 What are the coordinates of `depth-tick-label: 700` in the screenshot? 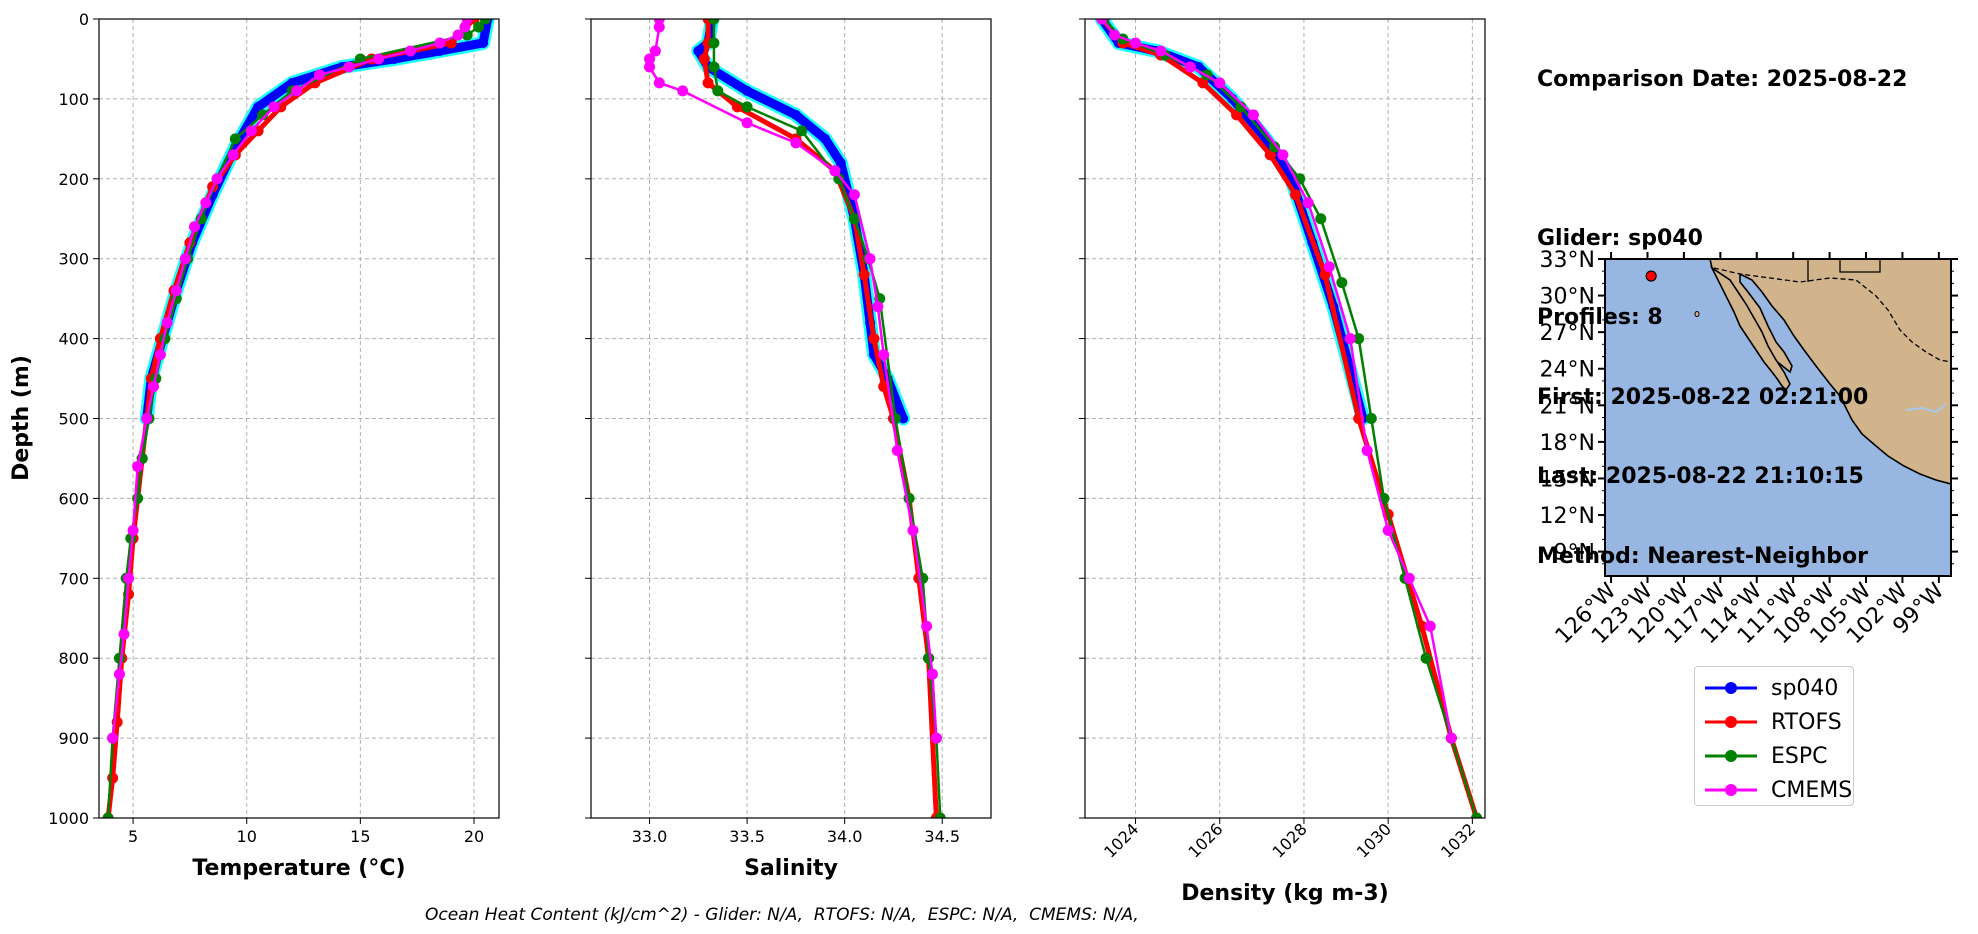 It's located at (73, 578).